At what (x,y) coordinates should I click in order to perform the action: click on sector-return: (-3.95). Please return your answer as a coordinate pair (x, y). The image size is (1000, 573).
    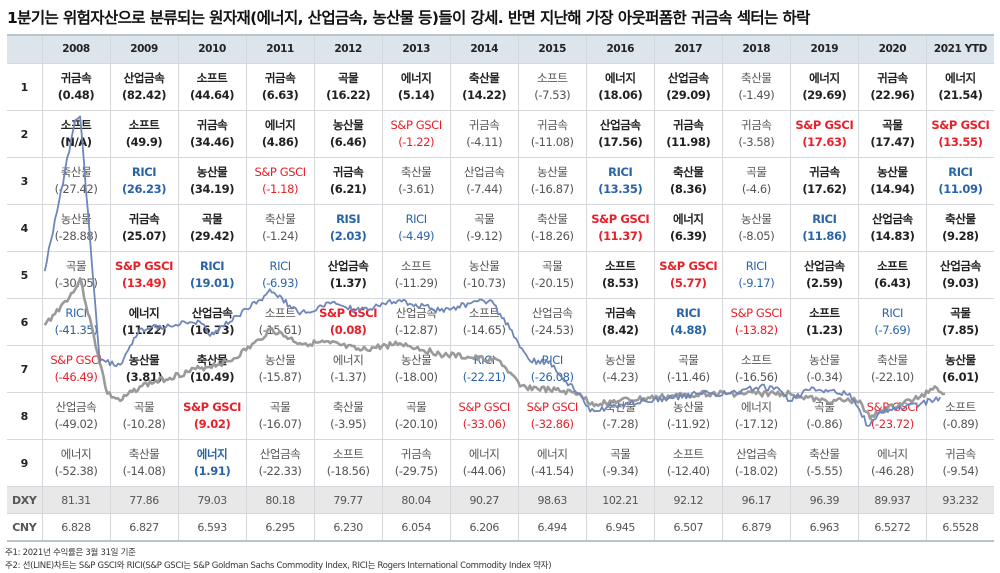
    Looking at the image, I should click on (348, 424).